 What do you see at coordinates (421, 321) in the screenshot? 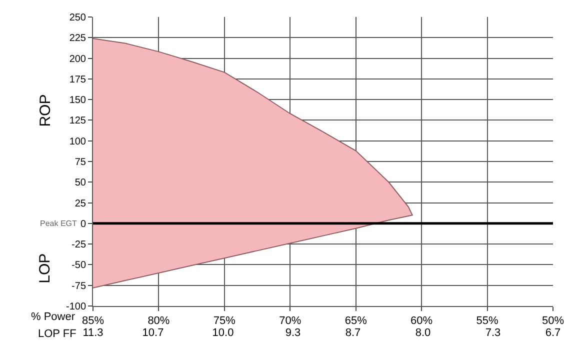
I see `x-tick-label: 60%` at bounding box center [421, 321].